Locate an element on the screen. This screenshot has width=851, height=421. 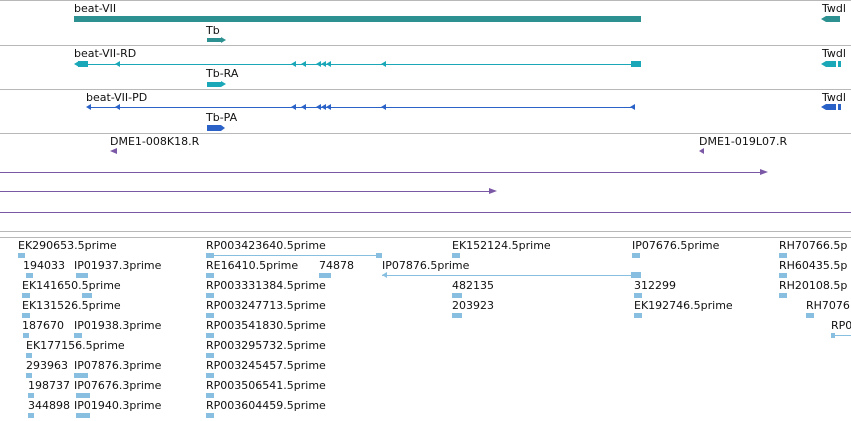
gene-label-tb: Tb is located at coordinates (213, 30).